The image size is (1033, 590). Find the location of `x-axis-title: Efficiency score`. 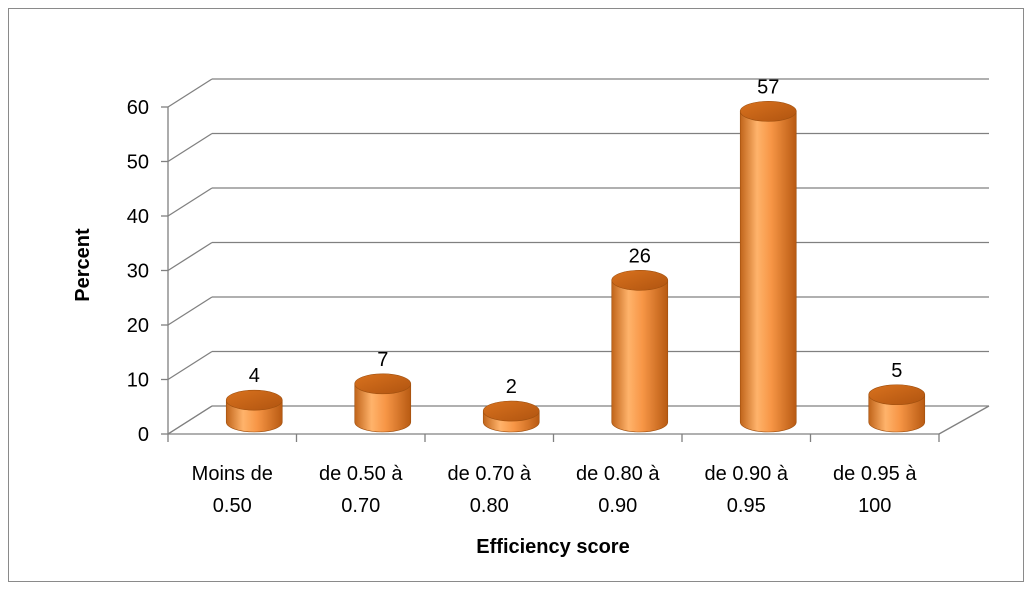

x-axis-title: Efficiency score is located at coordinates (552, 547).